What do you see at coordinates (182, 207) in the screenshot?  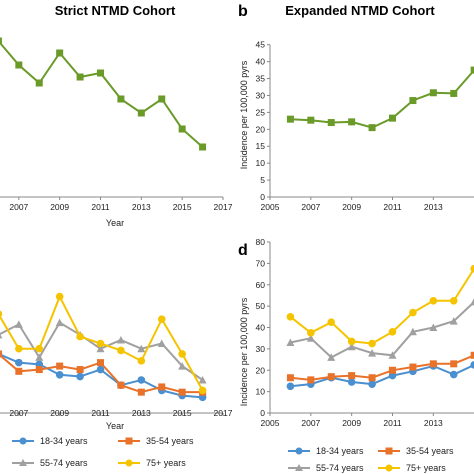 I see `panel-a-x-tick-label: 2015` at bounding box center [182, 207].